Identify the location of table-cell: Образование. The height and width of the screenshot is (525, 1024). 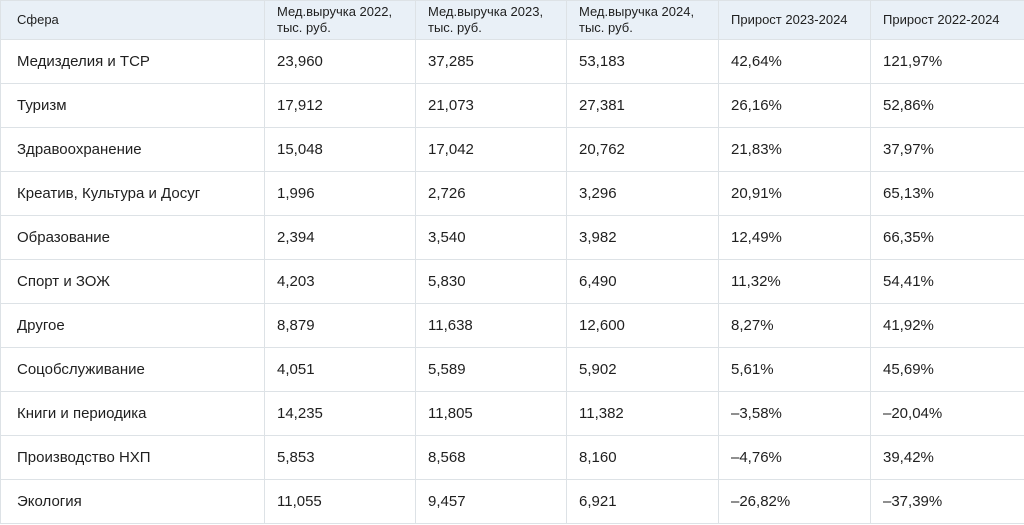
(132, 237).